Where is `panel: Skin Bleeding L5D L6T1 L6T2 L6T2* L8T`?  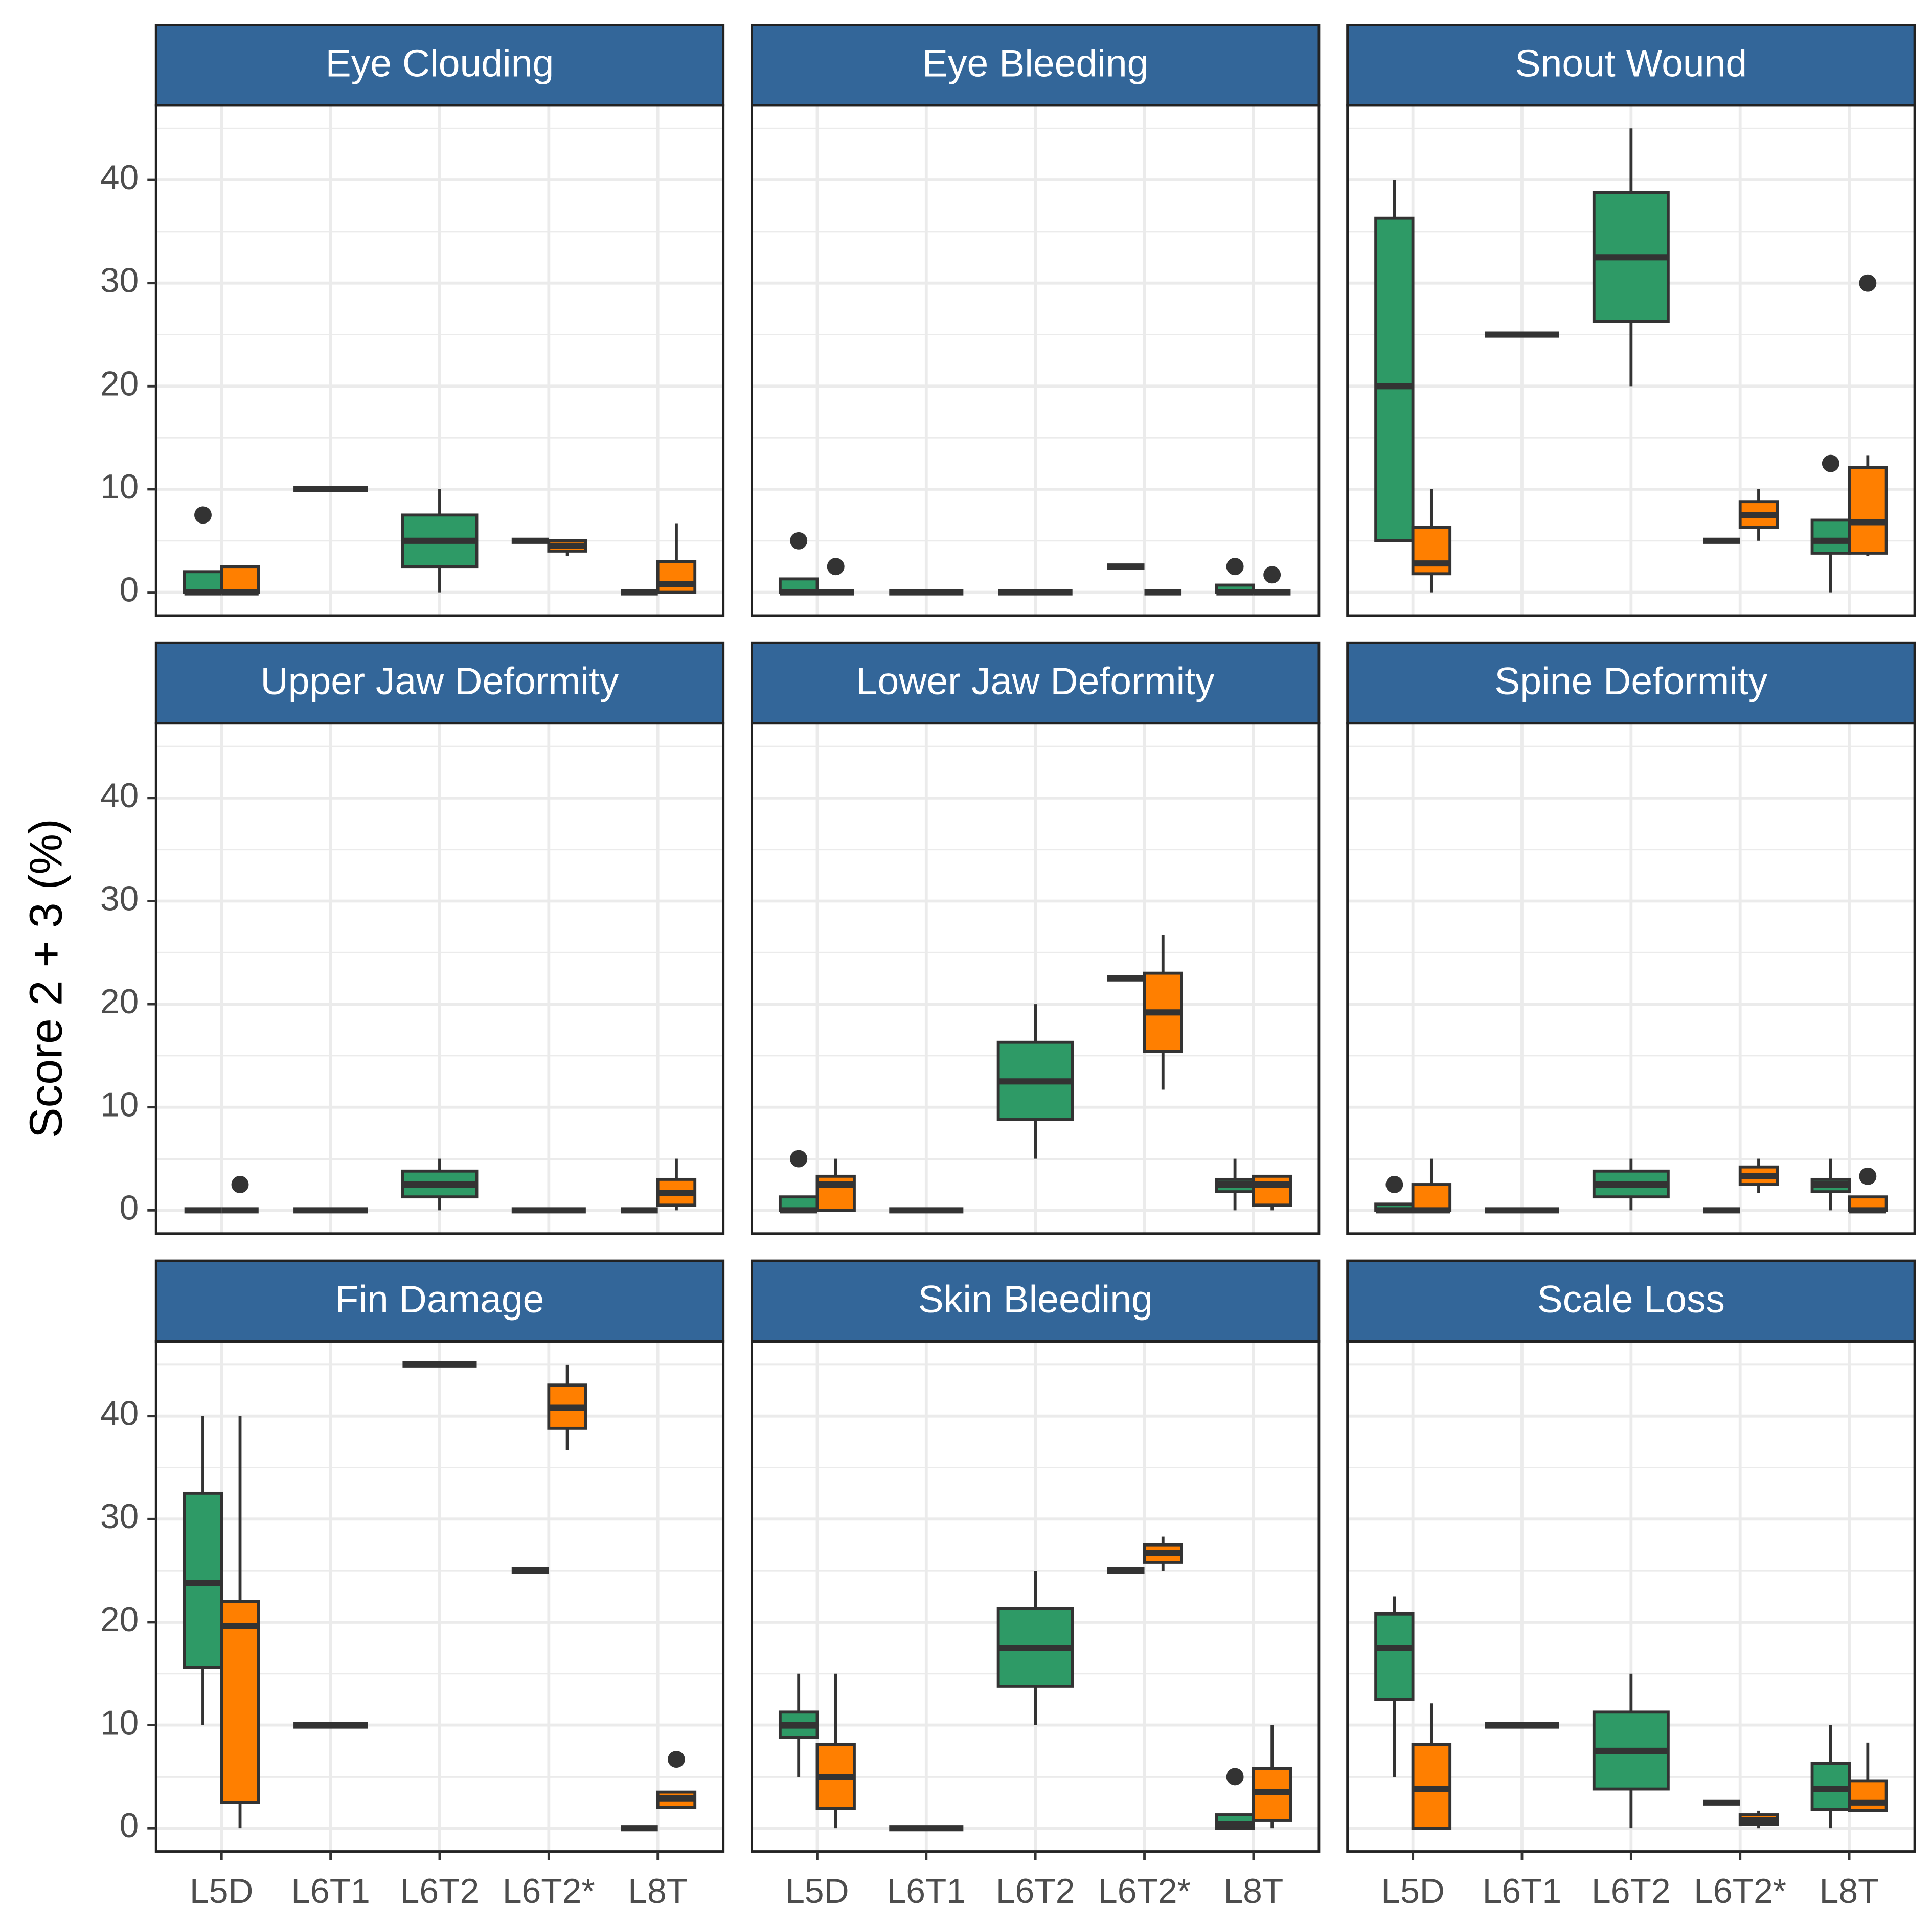
panel: Skin Bleeding L5D L6T1 L6T2 L6T2* L8T is located at coordinates (1035, 1585).